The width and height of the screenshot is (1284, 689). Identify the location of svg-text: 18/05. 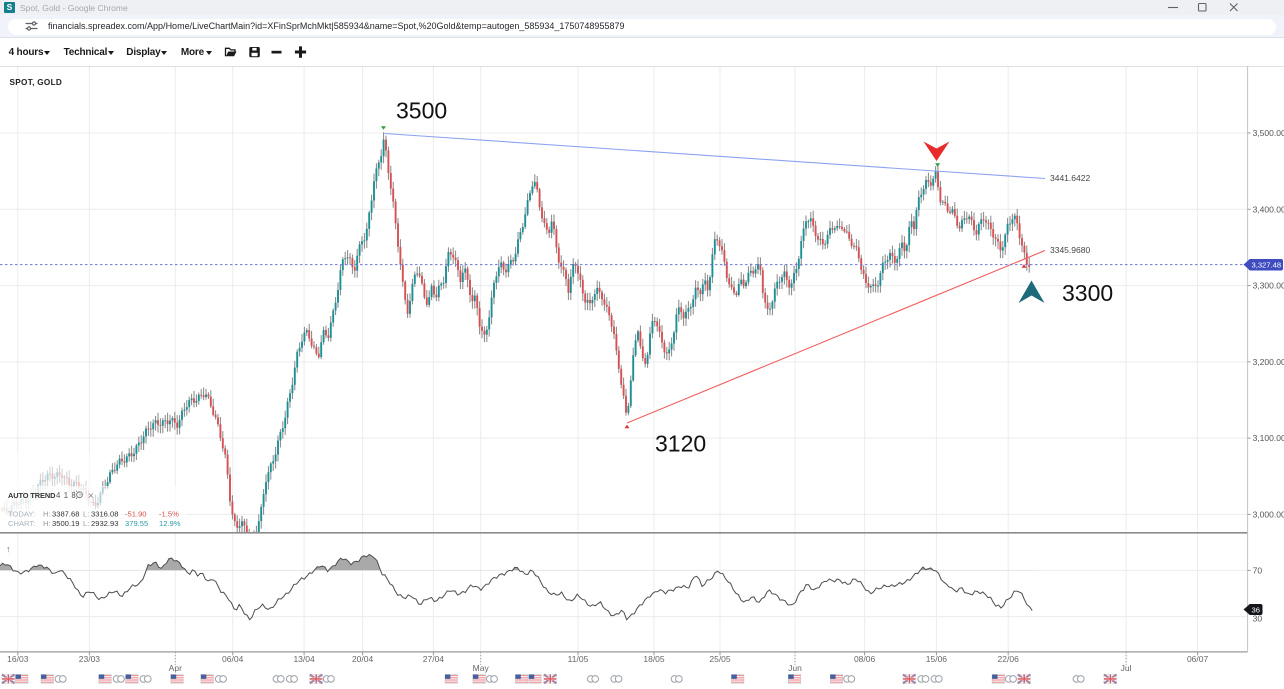
(654, 659).